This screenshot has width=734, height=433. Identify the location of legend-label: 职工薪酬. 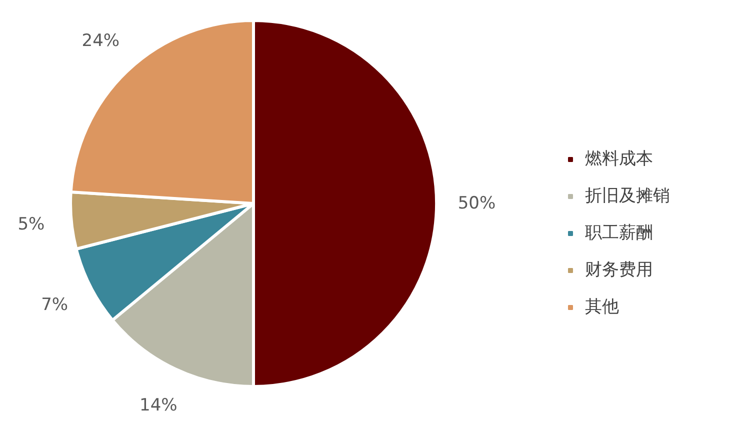
(619, 233).